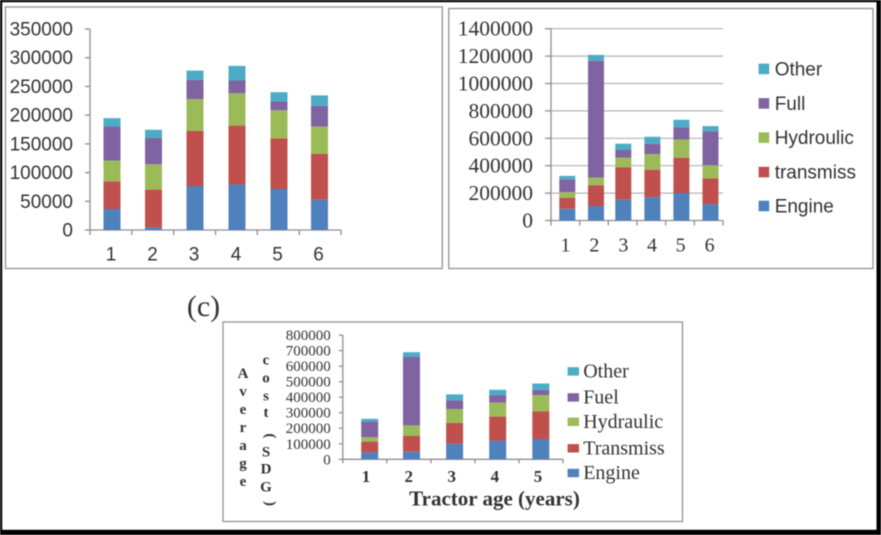 The height and width of the screenshot is (535, 881). I want to click on svg-text: o, so click(266, 379).